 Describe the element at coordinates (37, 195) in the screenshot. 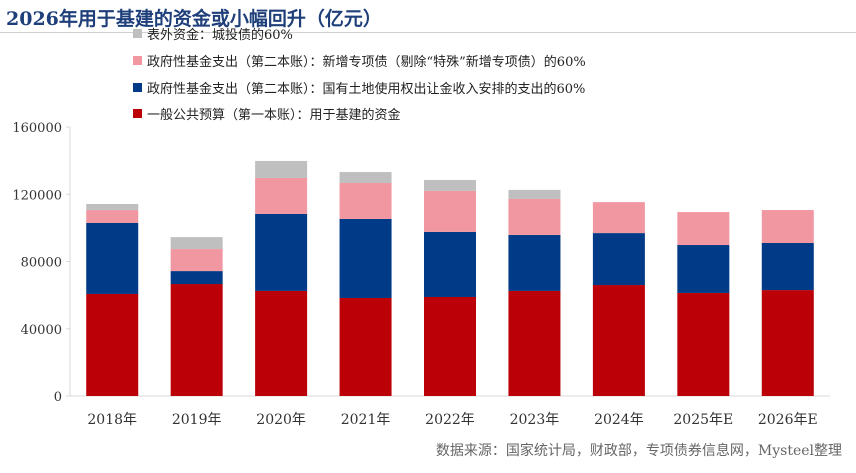

I see `y-tick-label: 120000` at that location.